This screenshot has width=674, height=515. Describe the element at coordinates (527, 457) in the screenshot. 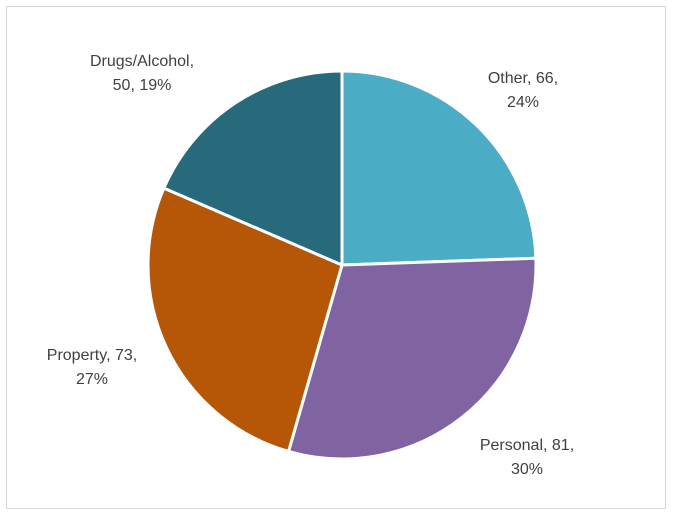

I see `data-label-personal: Personal, 81, 30%` at that location.